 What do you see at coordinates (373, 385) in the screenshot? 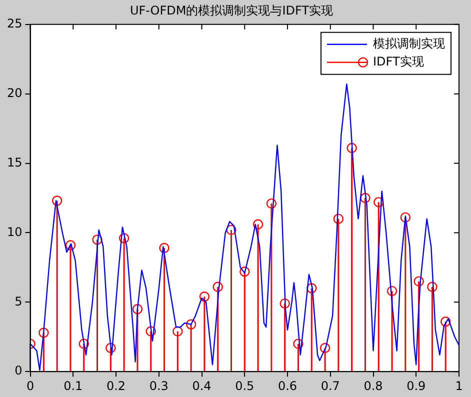
I see `x-tick-label: 0.8` at bounding box center [373, 385].